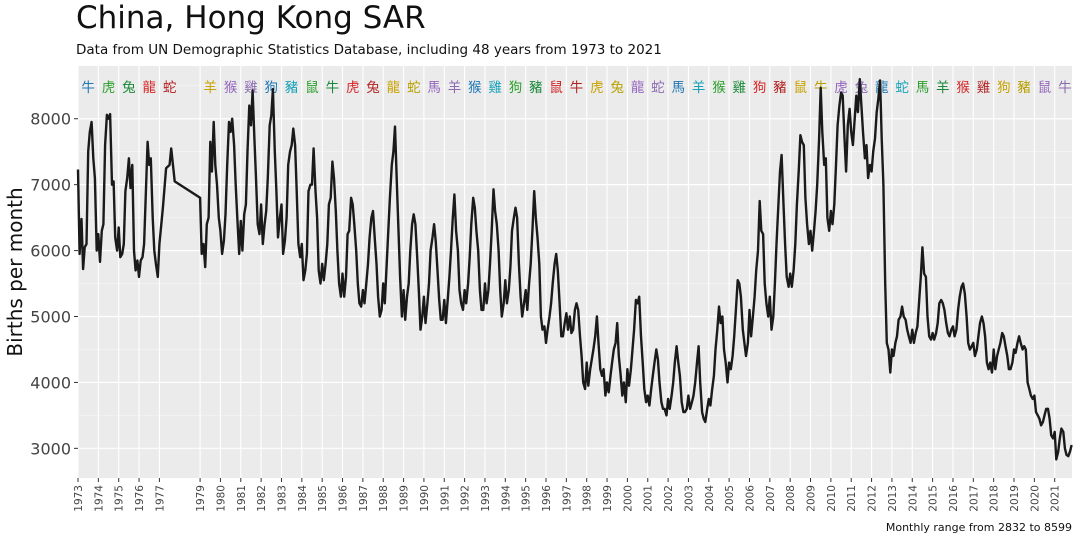 This screenshot has height=540, width=1080. Describe the element at coordinates (934, 498) in the screenshot. I see `x-tick-label: 2015` at that location.